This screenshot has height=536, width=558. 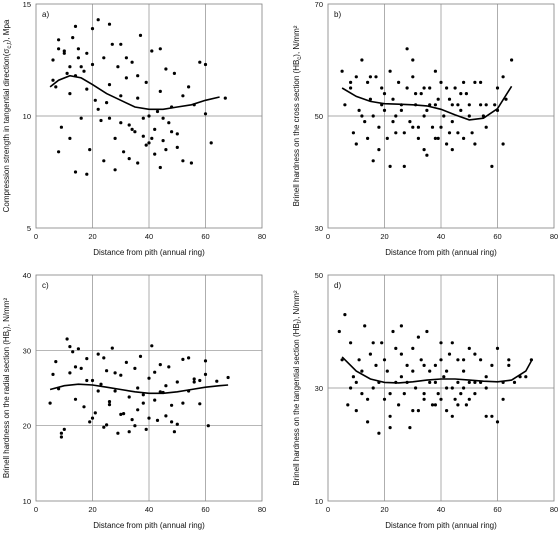 I want to click on y-tick-label: 15, so click(x=27, y=4).